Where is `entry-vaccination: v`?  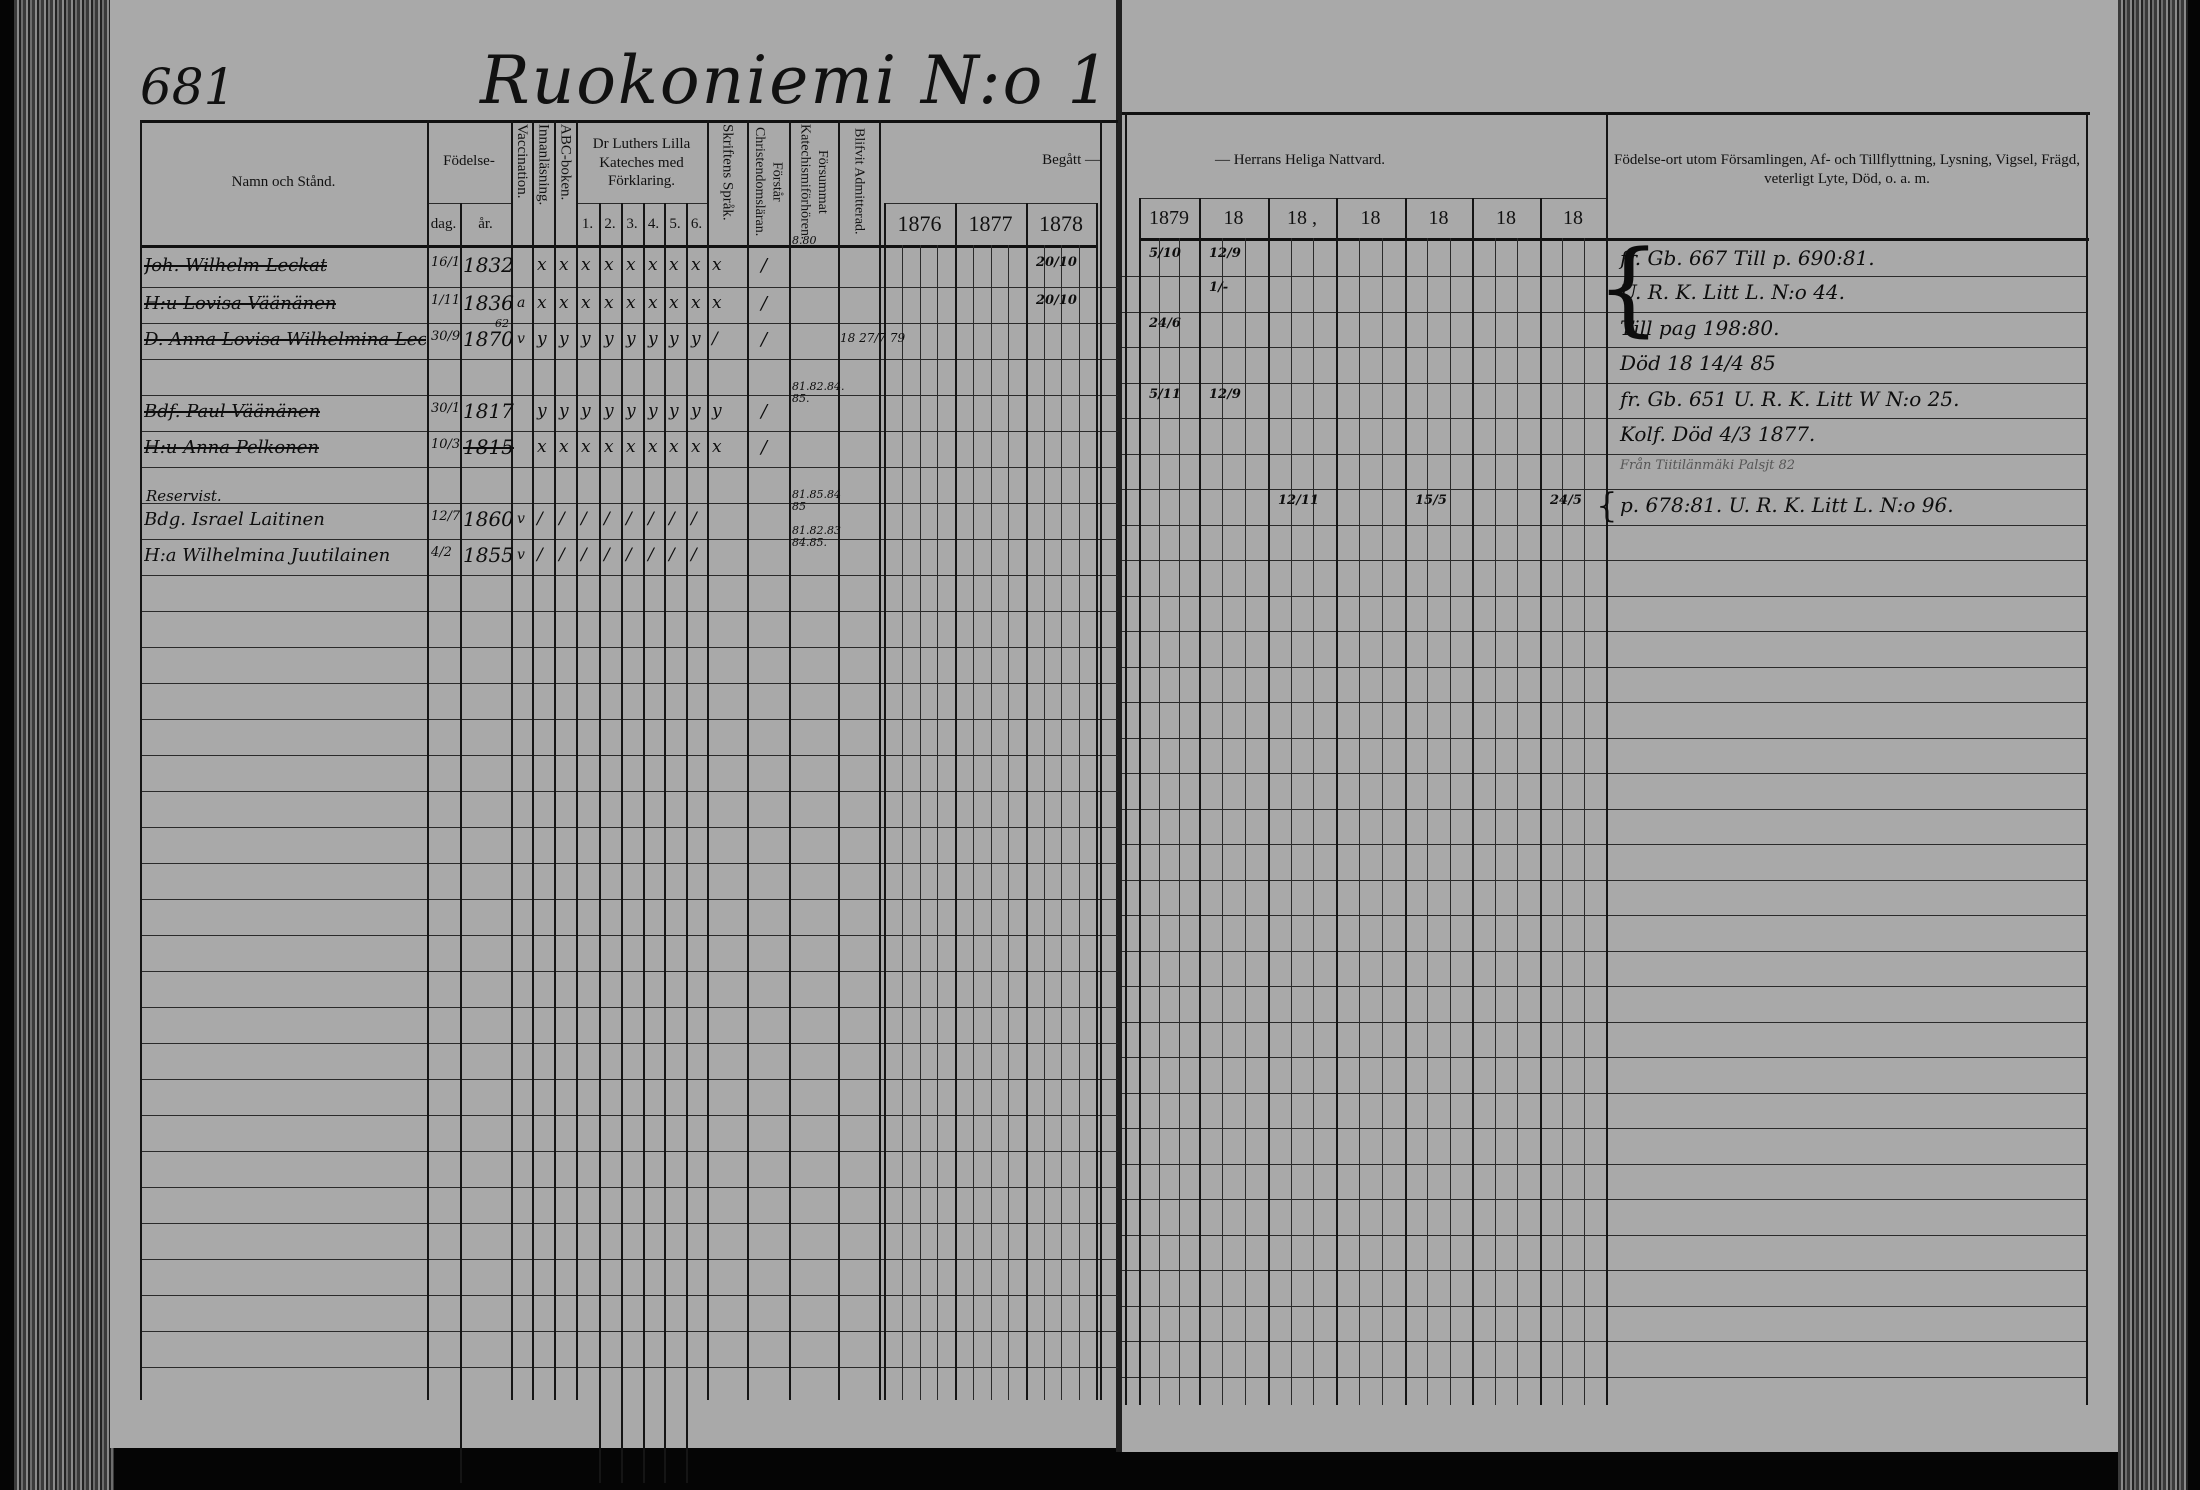
entry-vaccination: v is located at coordinates (521, 555).